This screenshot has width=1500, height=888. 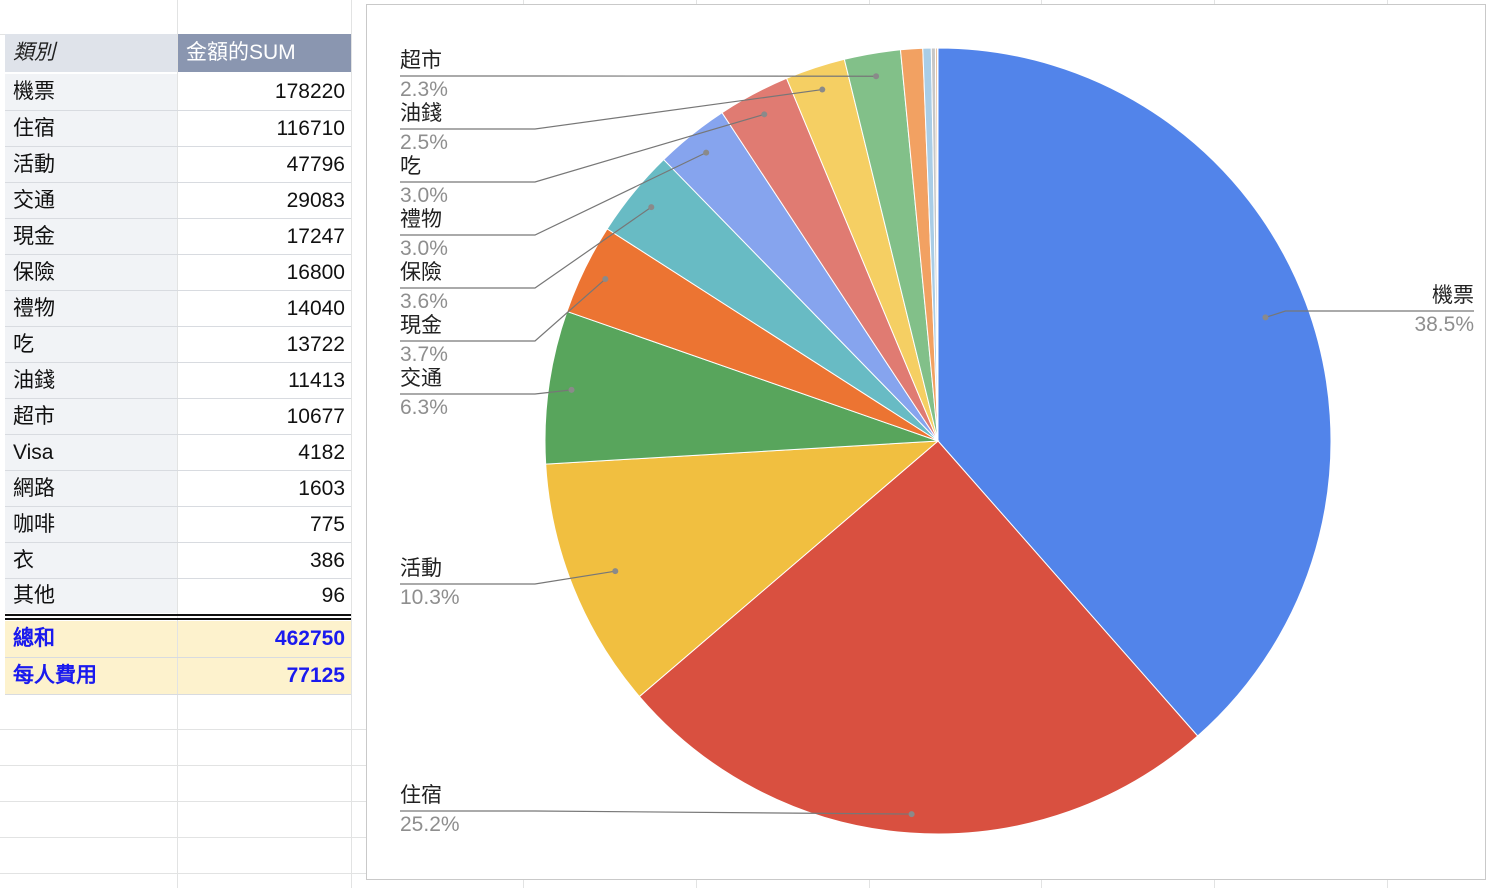 I want to click on slice-label-percent: 38.5%, so click(x=1444, y=324).